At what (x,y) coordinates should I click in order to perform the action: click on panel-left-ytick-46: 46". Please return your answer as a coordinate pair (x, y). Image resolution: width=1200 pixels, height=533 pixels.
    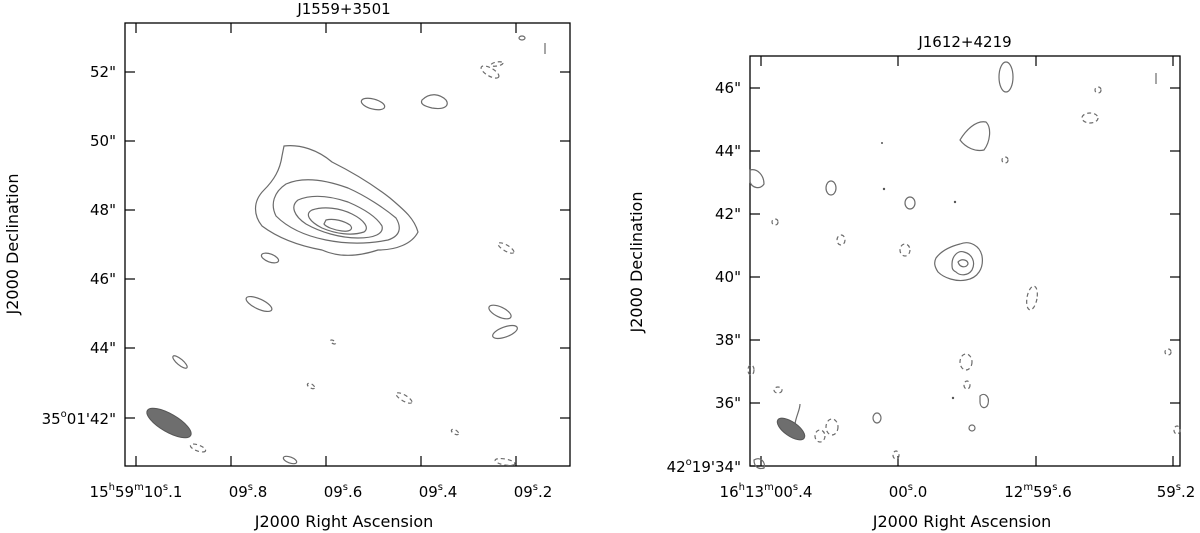
    Looking at the image, I should click on (103, 279).